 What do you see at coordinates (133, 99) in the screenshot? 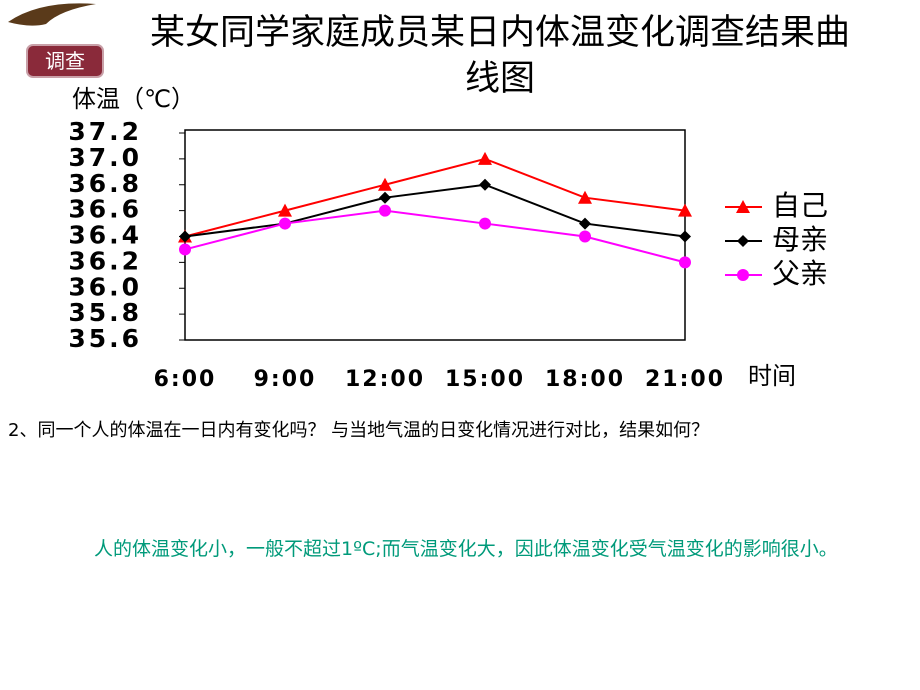
I see `y-axis-label: 体温（℃）` at bounding box center [133, 99].